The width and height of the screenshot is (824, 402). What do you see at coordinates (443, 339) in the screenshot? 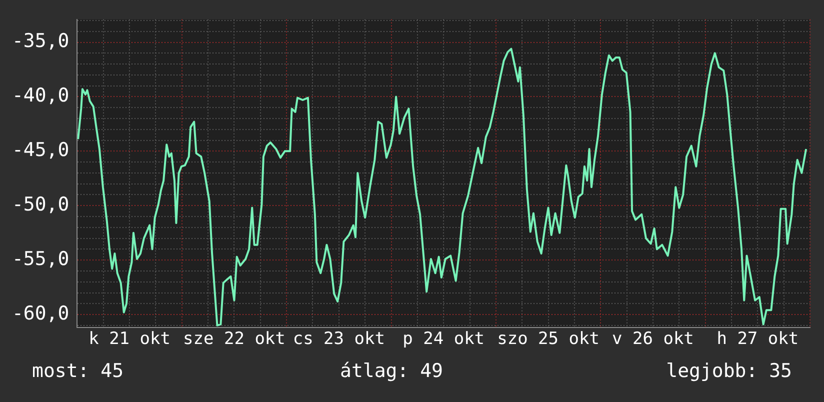
I see `x-tick-label: p 24 okt` at bounding box center [443, 339].